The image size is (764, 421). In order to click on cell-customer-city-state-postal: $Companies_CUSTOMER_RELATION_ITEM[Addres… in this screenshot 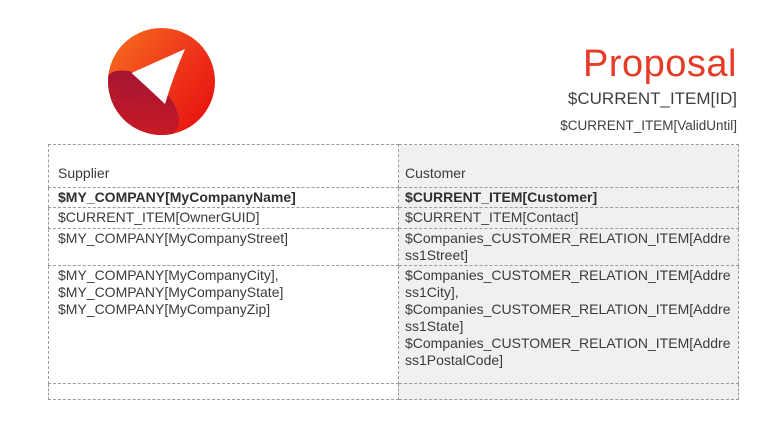, I will do `click(568, 324)`.